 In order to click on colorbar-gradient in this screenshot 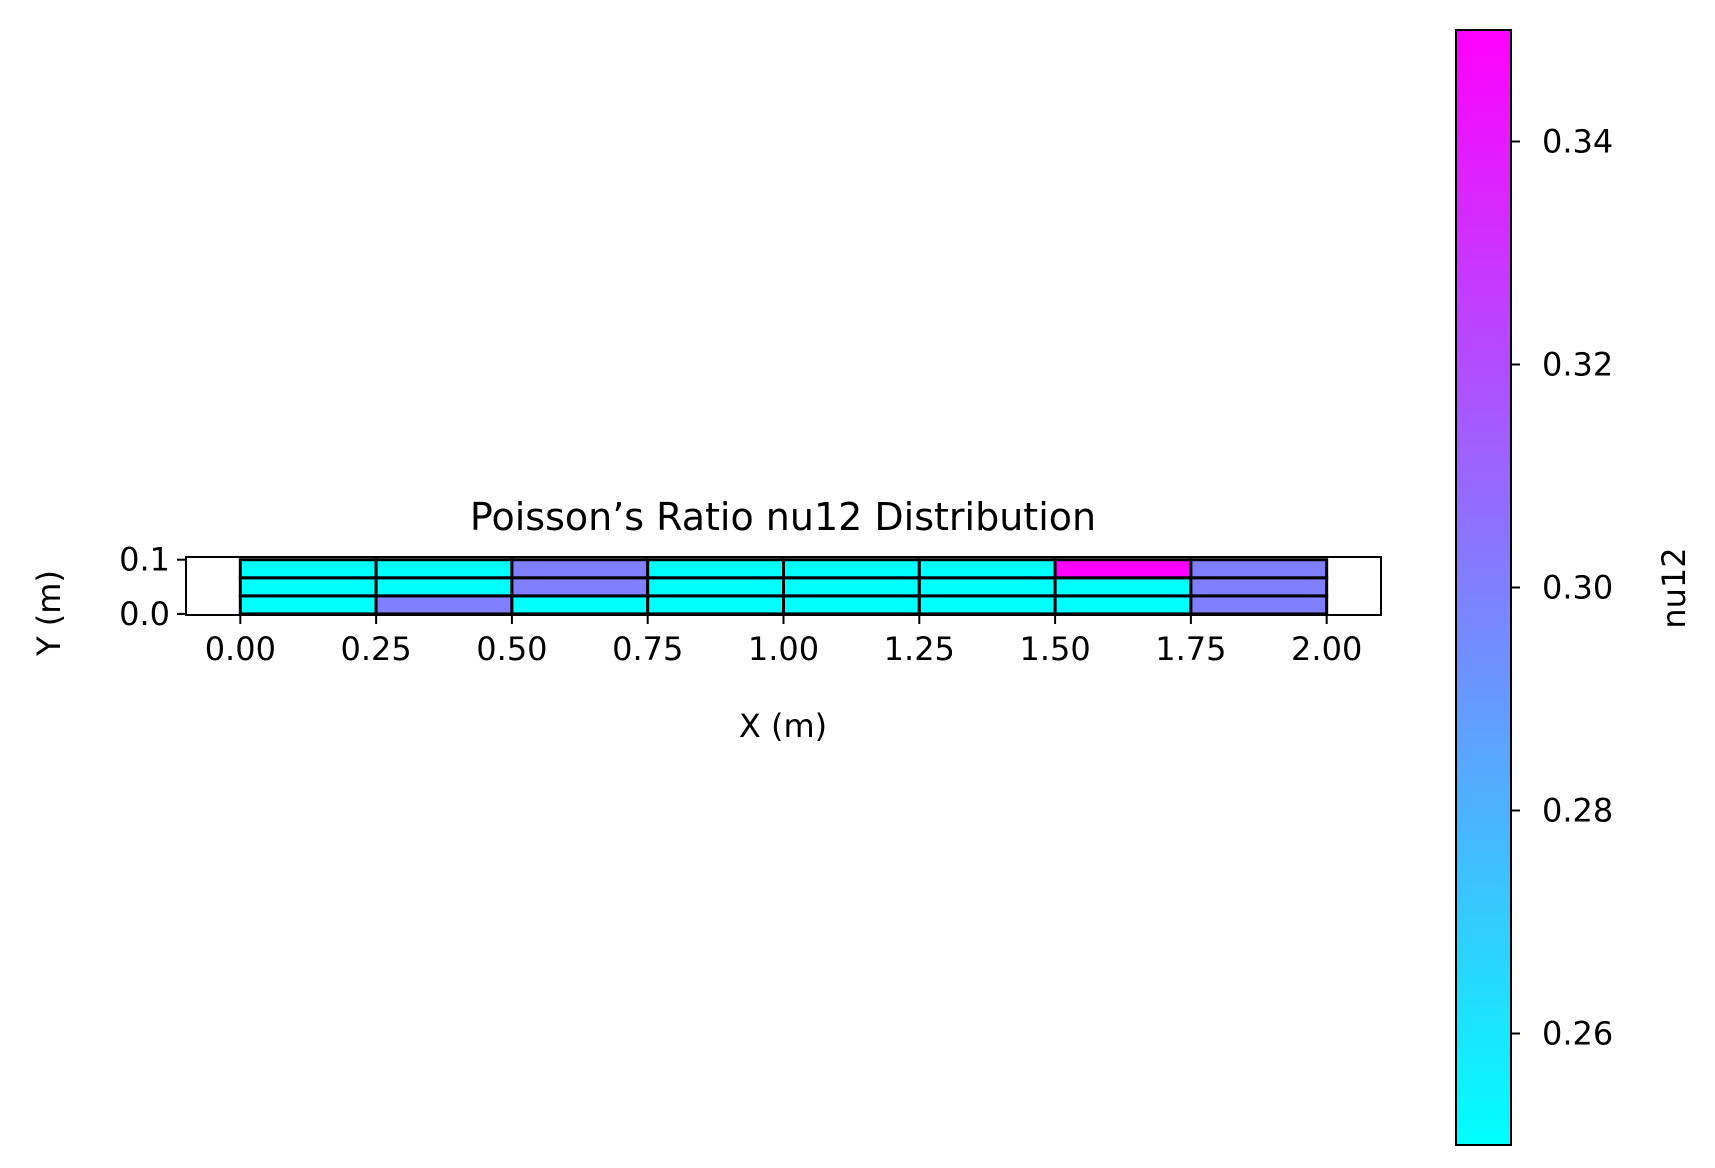, I will do `click(1483, 587)`.